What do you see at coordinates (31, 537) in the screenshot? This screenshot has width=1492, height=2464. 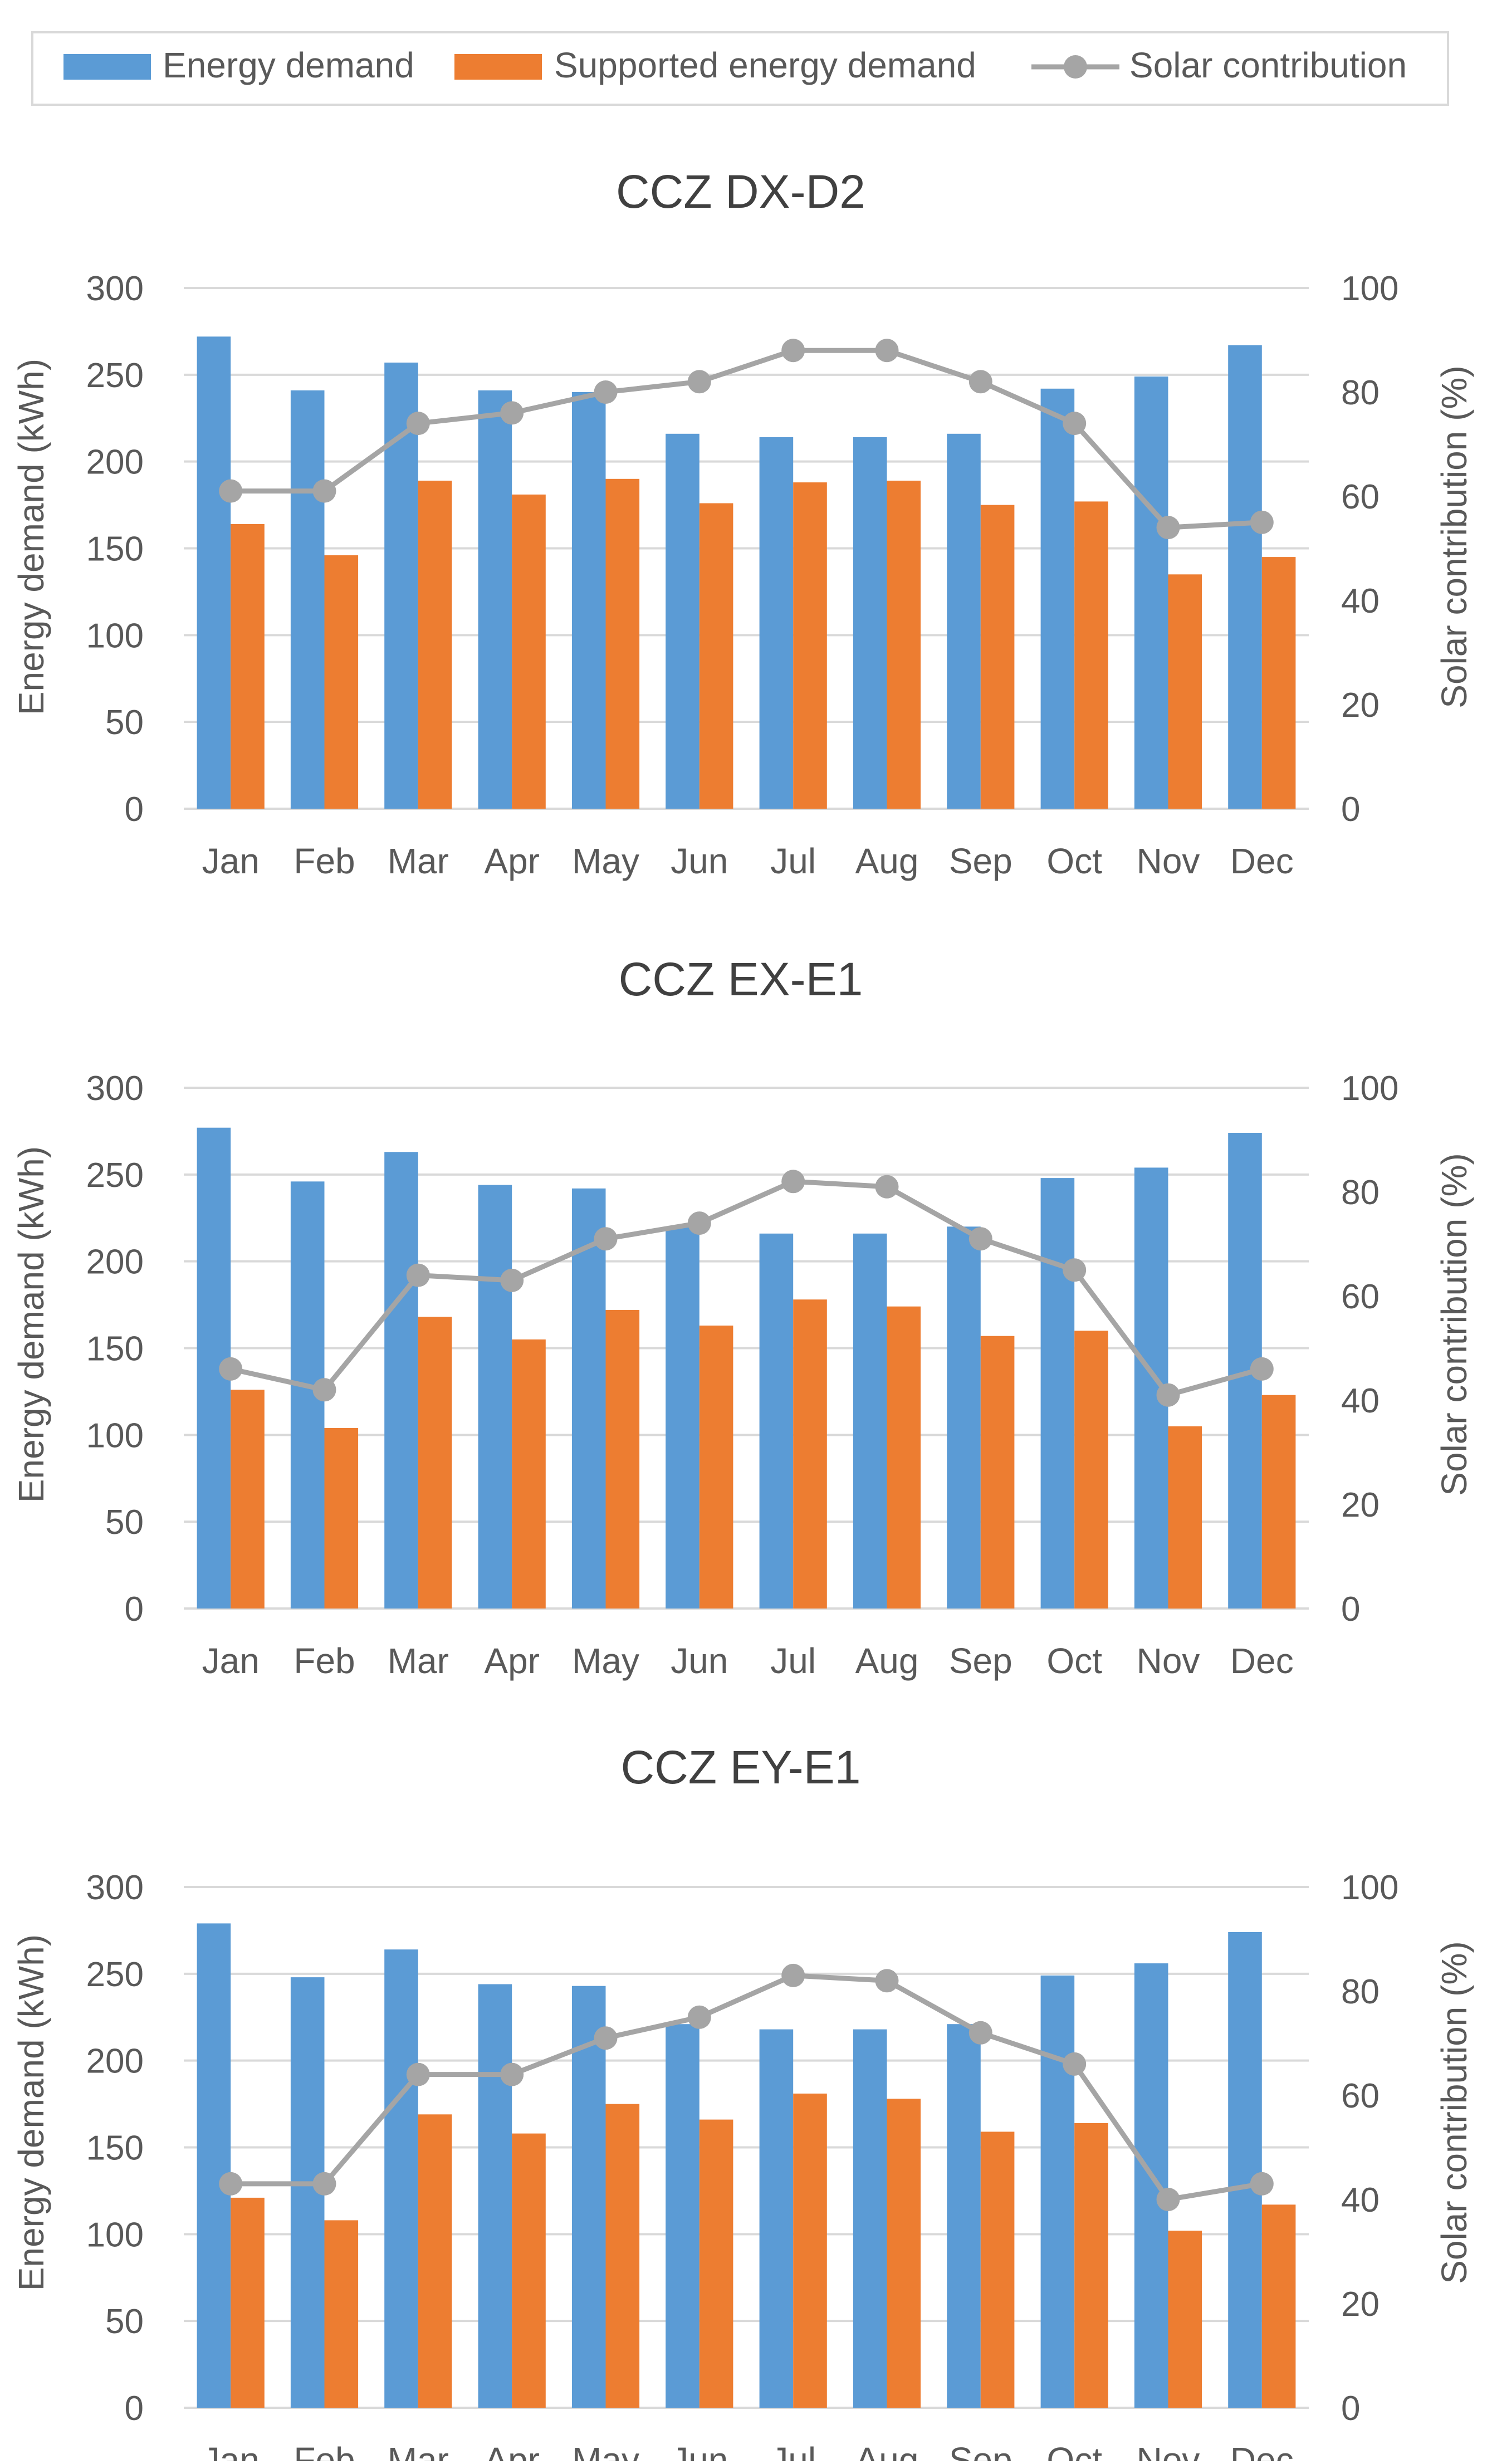 I see `y-axis-label-left: Energy demand (kWh)` at bounding box center [31, 537].